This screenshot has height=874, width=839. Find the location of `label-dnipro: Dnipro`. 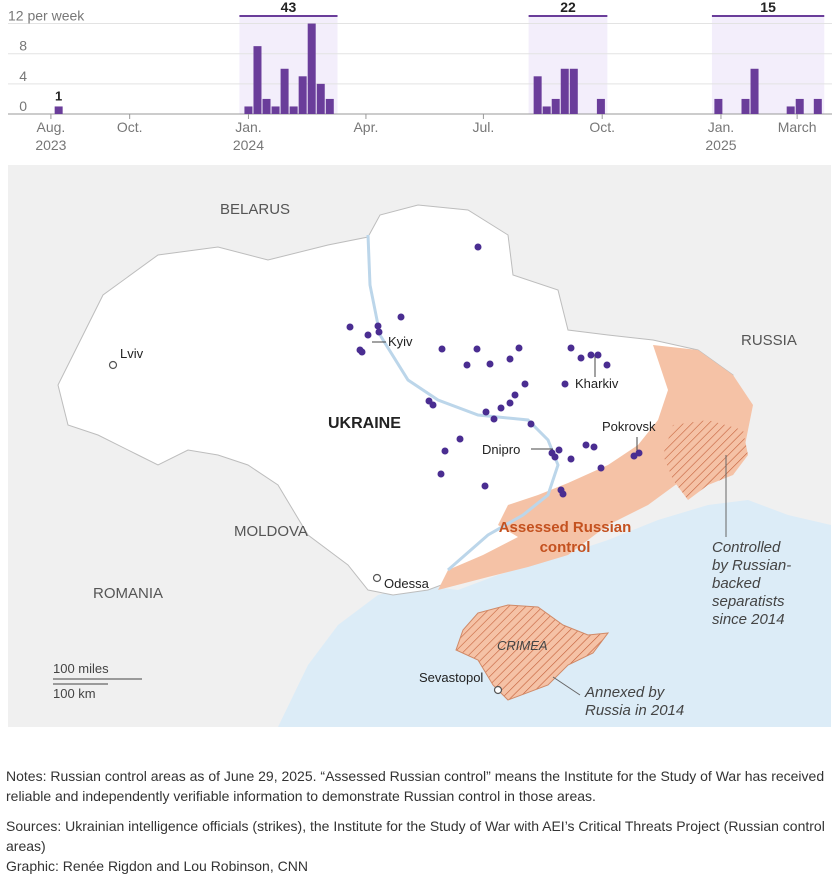

label-dnipro: Dnipro is located at coordinates (501, 449).